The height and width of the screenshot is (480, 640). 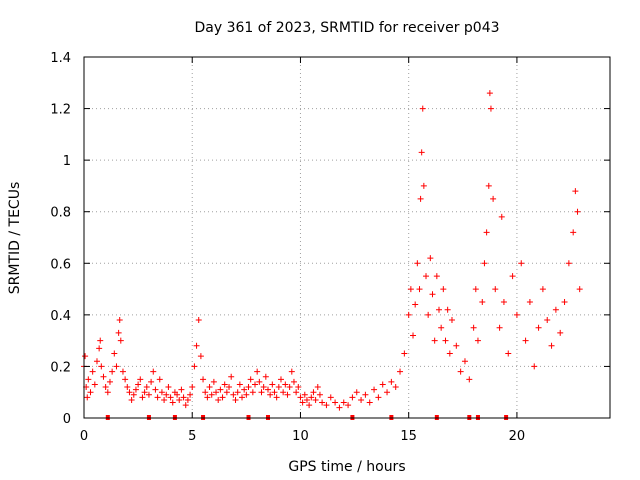 I want to click on y-tick-label: 1.4, so click(x=60, y=58).